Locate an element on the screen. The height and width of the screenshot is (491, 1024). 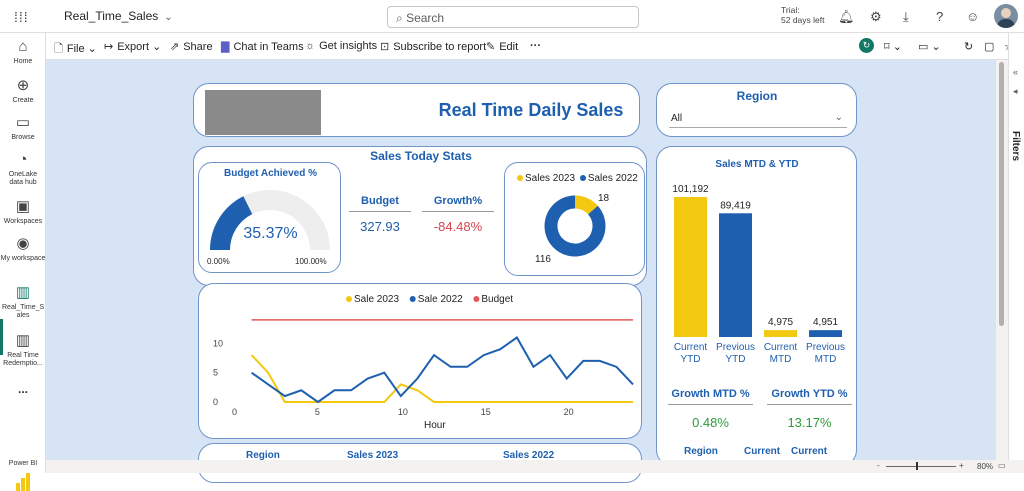
gauge-max-label: 100.00% is located at coordinates (311, 261).